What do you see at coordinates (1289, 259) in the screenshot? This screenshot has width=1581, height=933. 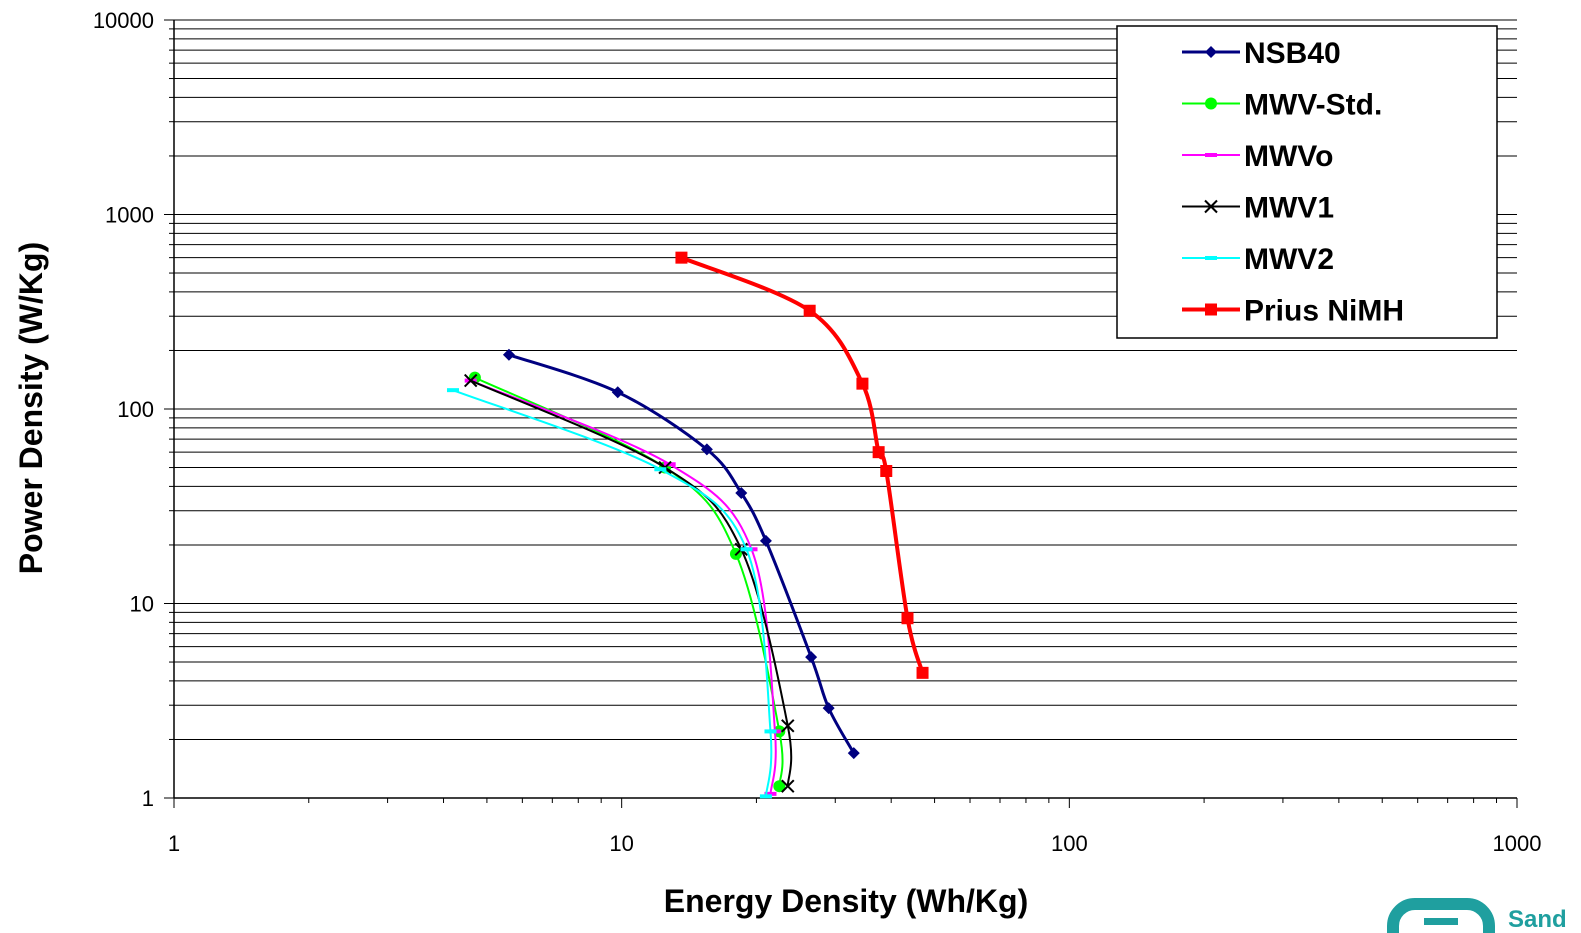 I see `legend-label: MWV2` at bounding box center [1289, 259].